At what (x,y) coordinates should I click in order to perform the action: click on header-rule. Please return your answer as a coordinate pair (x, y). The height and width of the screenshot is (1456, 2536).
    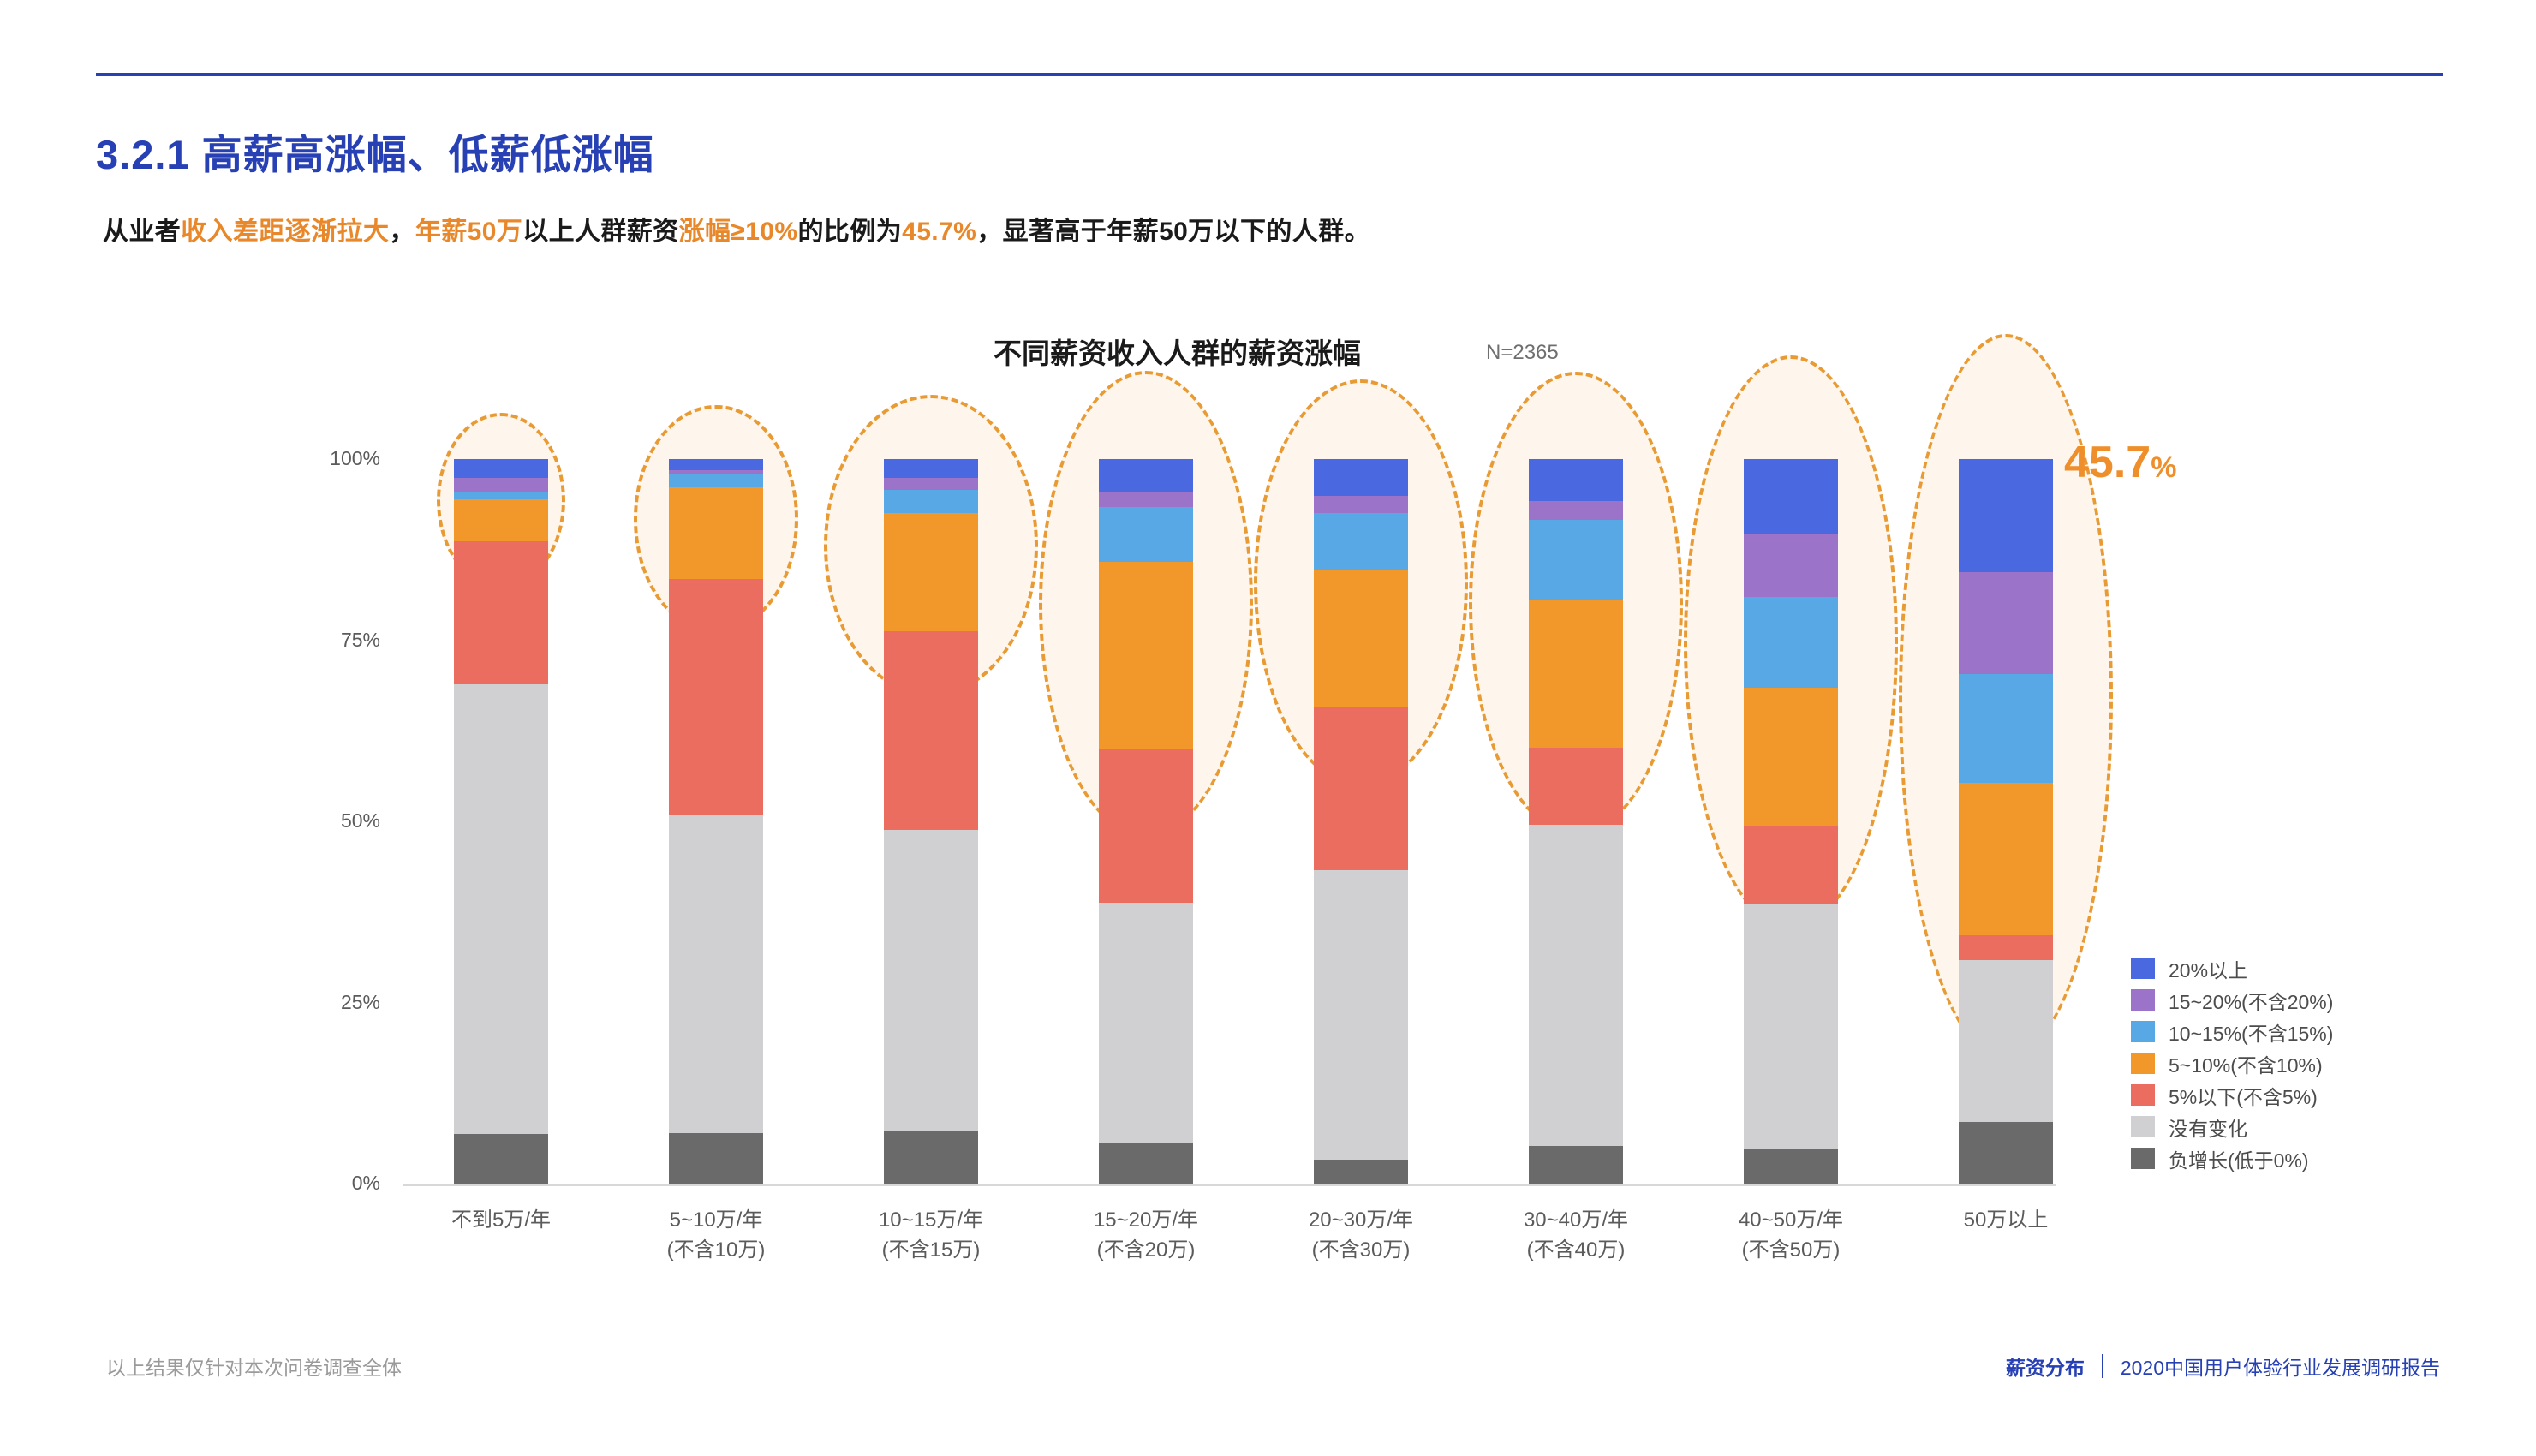
    Looking at the image, I should click on (1269, 74).